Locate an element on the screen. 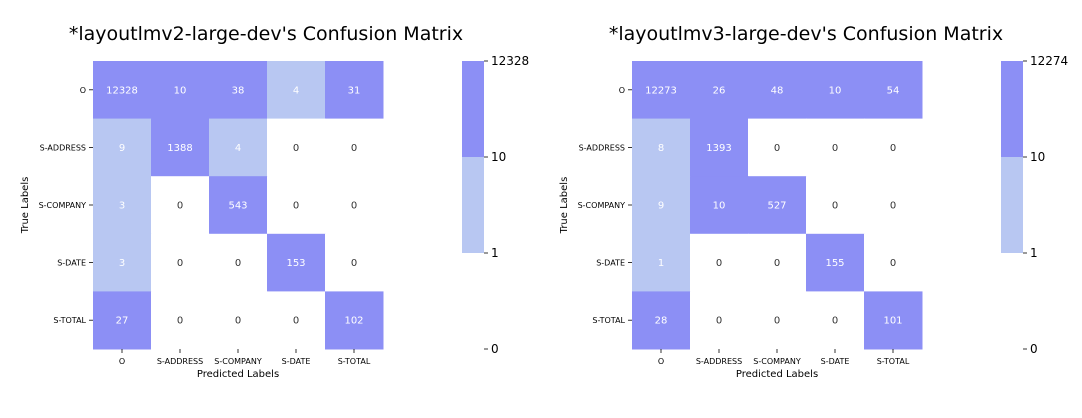 This screenshot has width=1082, height=418. cell-value-label: 26 is located at coordinates (719, 90).